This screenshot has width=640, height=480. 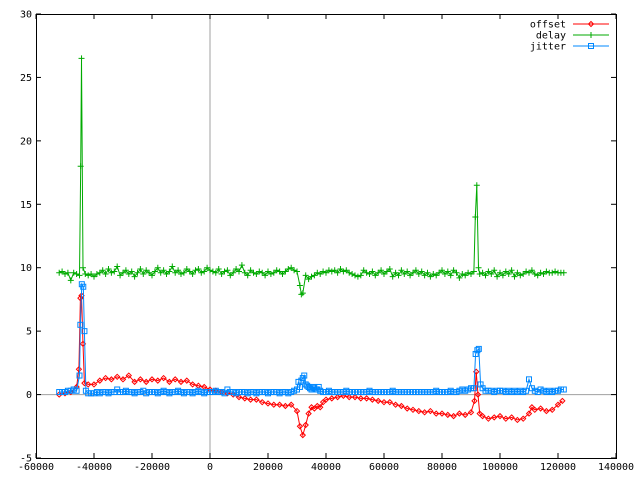 What do you see at coordinates (94, 467) in the screenshot?
I see `x-tick-label: -40000` at bounding box center [94, 467].